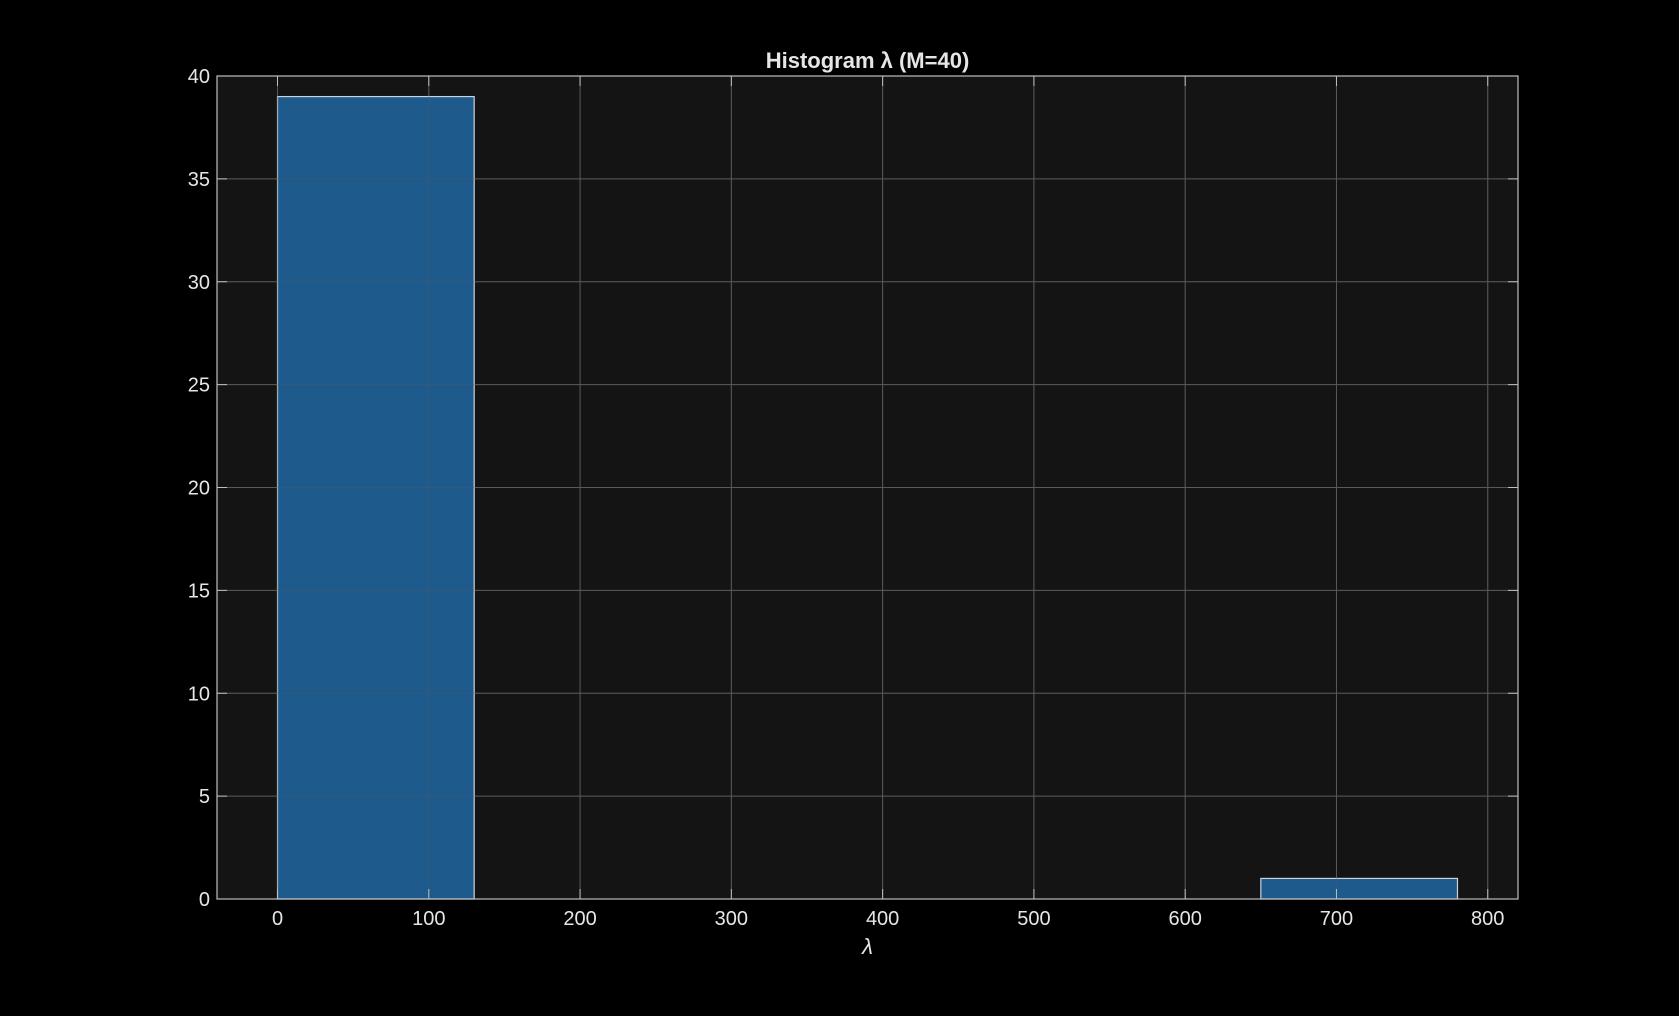  I want to click on y-tick-label: 0, so click(204, 900).